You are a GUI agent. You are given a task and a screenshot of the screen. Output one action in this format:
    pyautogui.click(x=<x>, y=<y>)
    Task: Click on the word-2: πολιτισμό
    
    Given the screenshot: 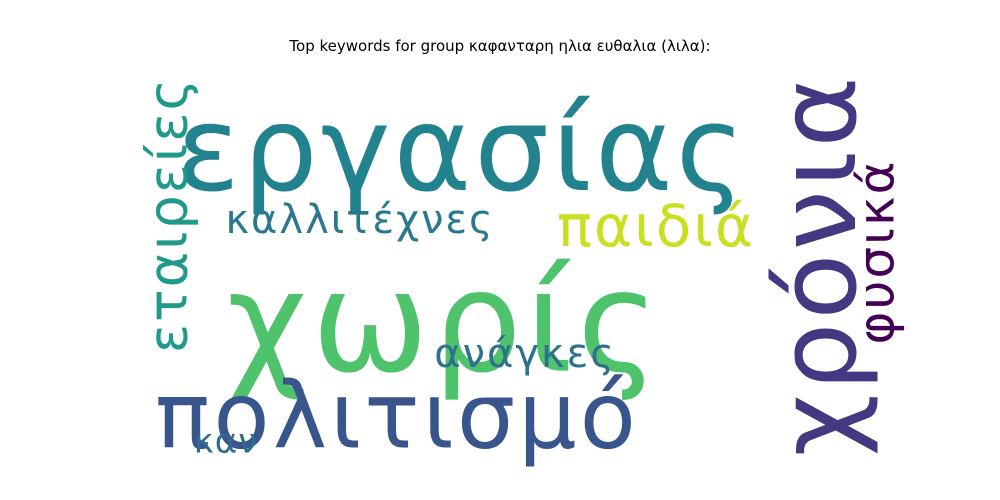 What is the action you would take?
    pyautogui.click(x=397, y=415)
    